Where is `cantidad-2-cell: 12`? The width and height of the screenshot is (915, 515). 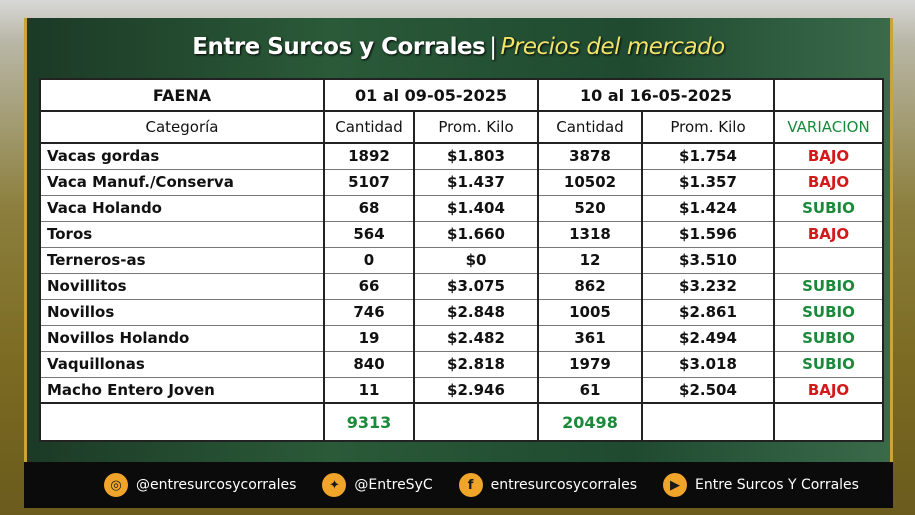 cantidad-2-cell: 12 is located at coordinates (590, 260).